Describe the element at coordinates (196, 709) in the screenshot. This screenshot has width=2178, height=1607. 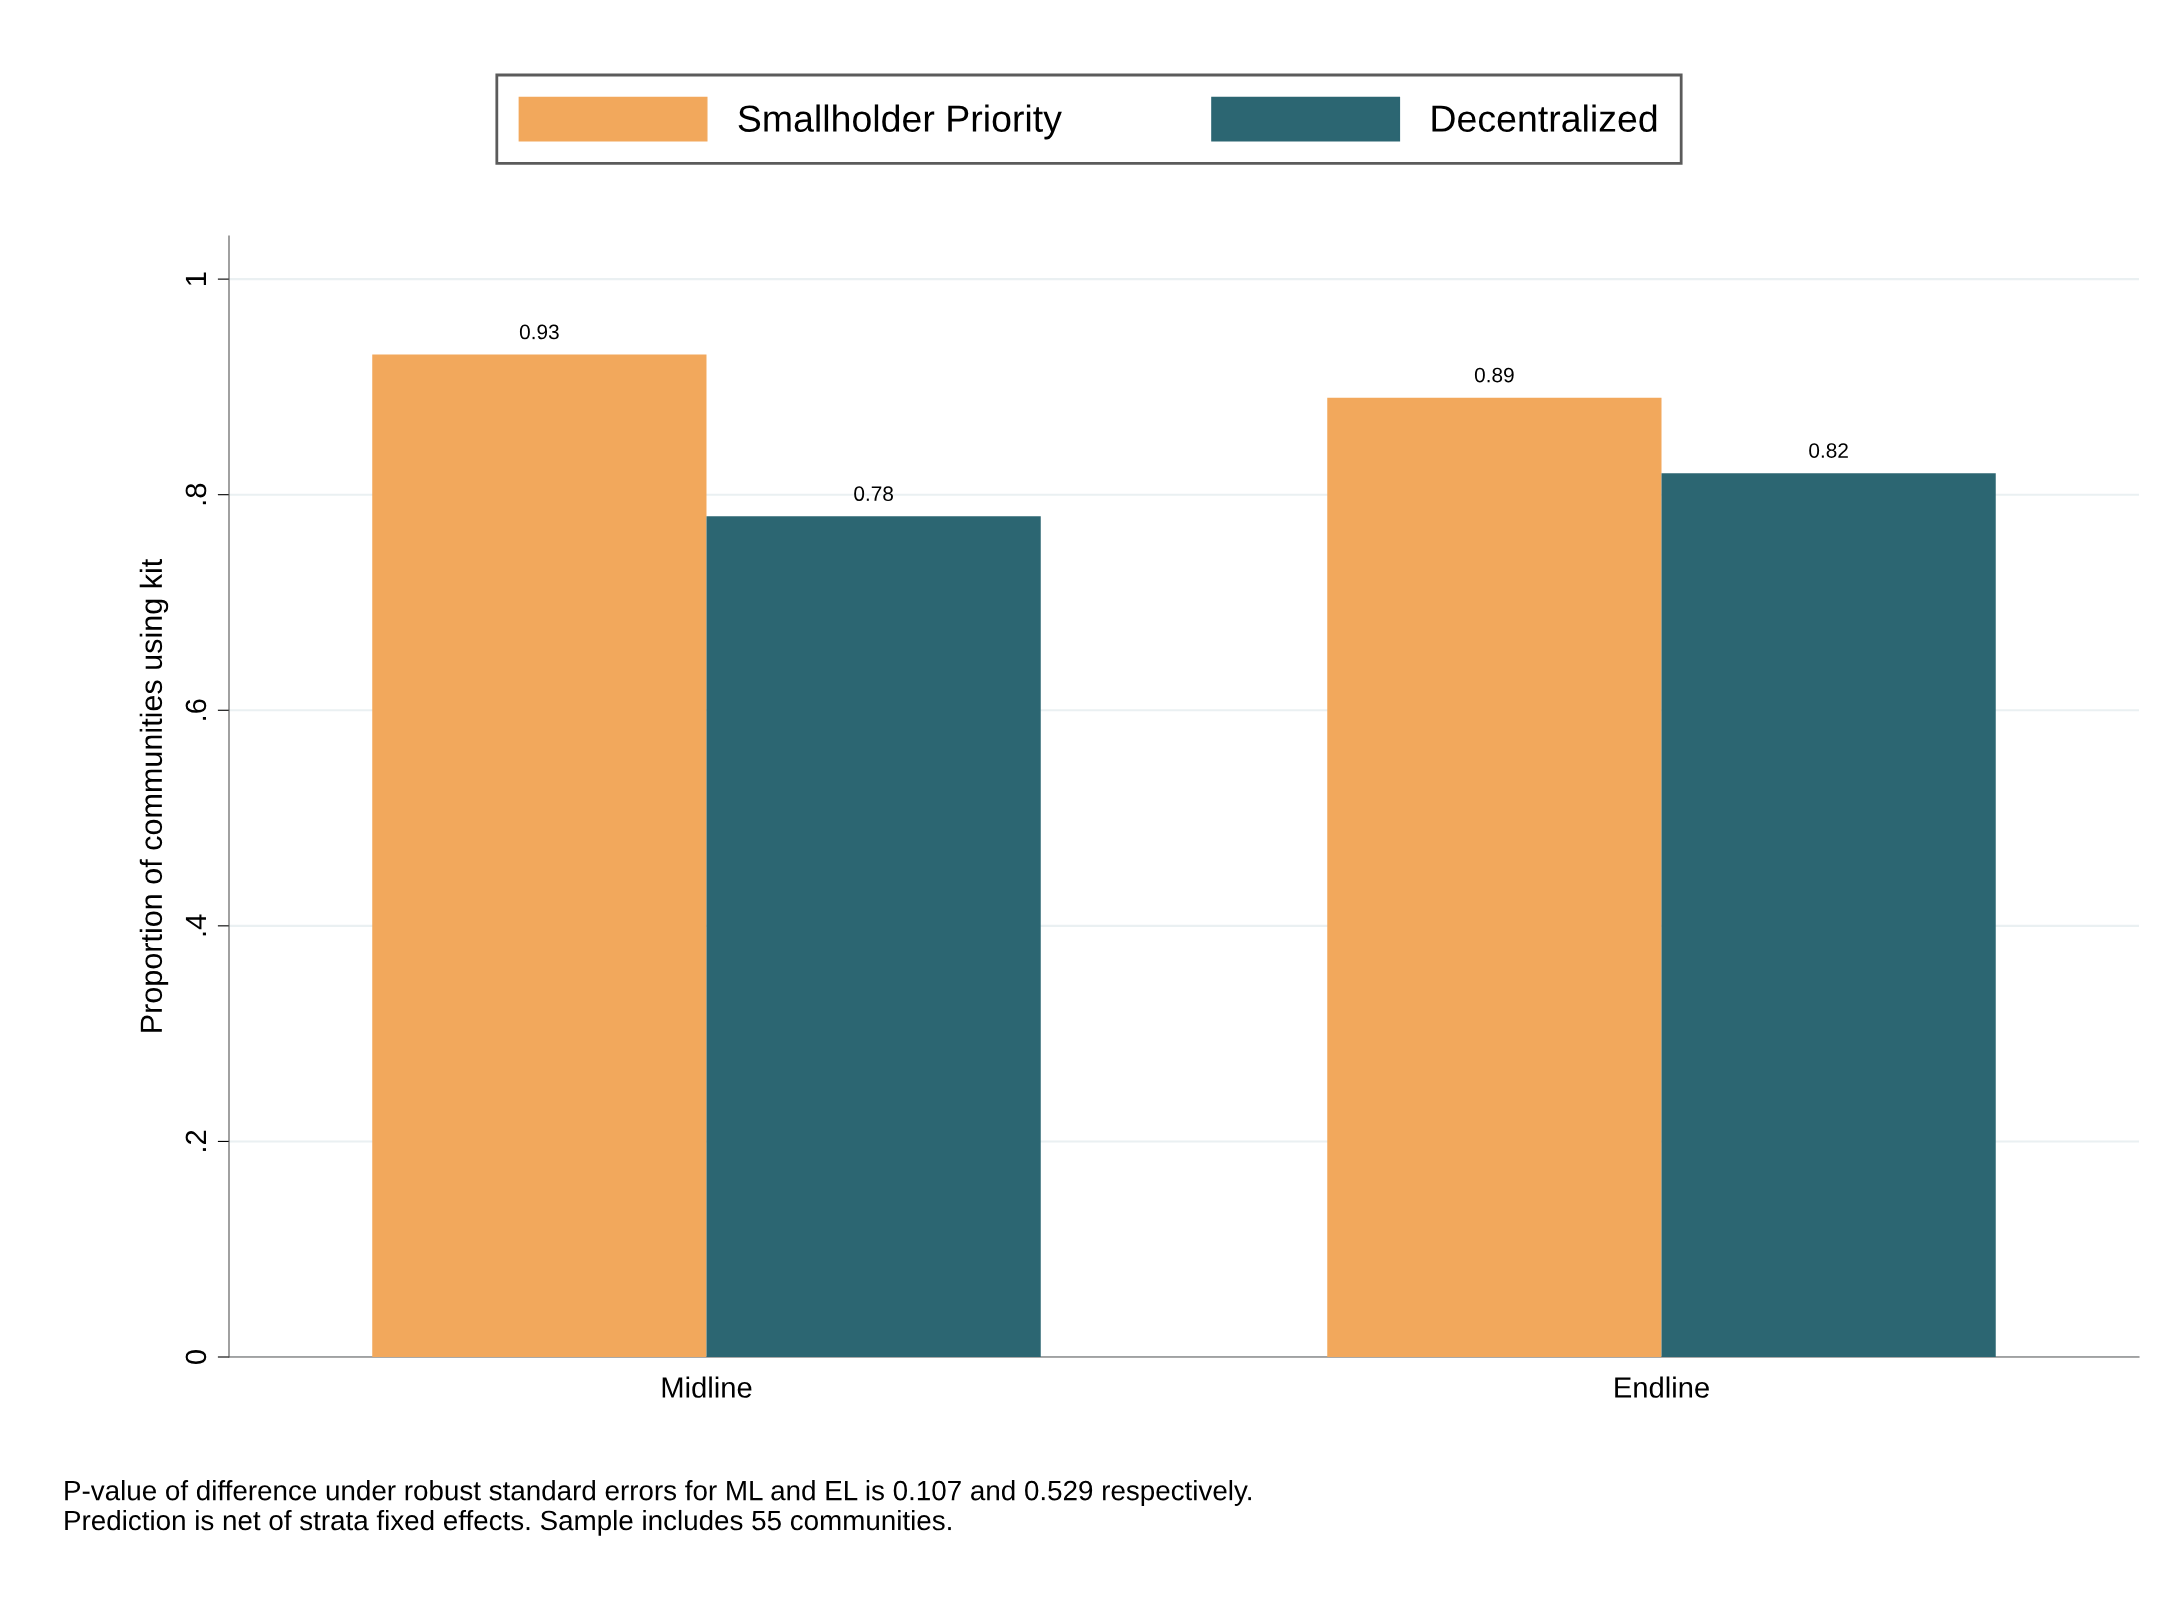
I see `y-tick-label: .6` at that location.